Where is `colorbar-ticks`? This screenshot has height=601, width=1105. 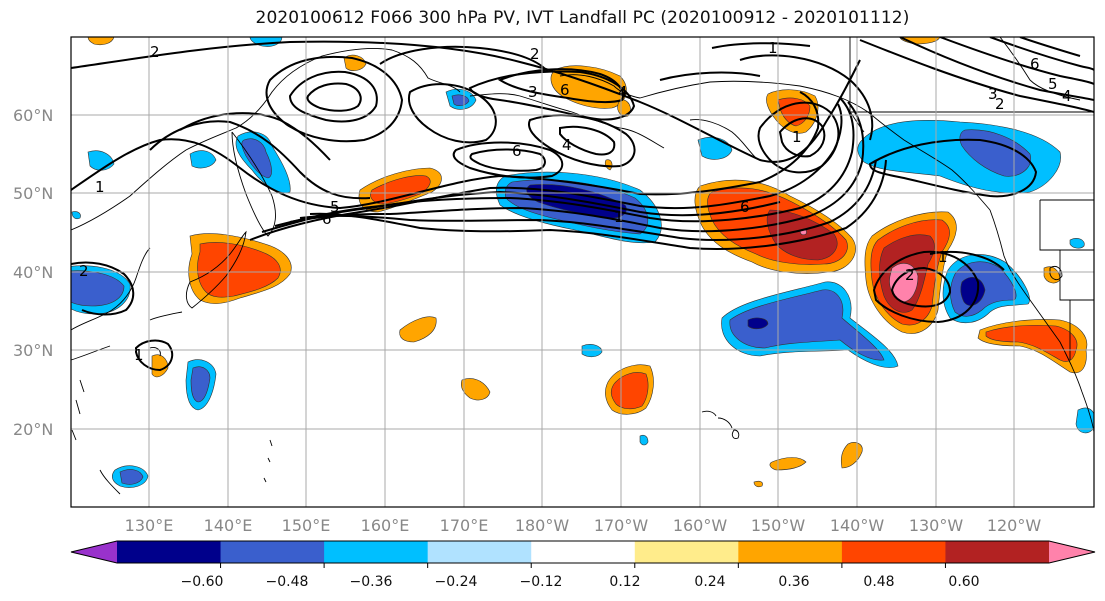
colorbar-ticks is located at coordinates (583, 565).